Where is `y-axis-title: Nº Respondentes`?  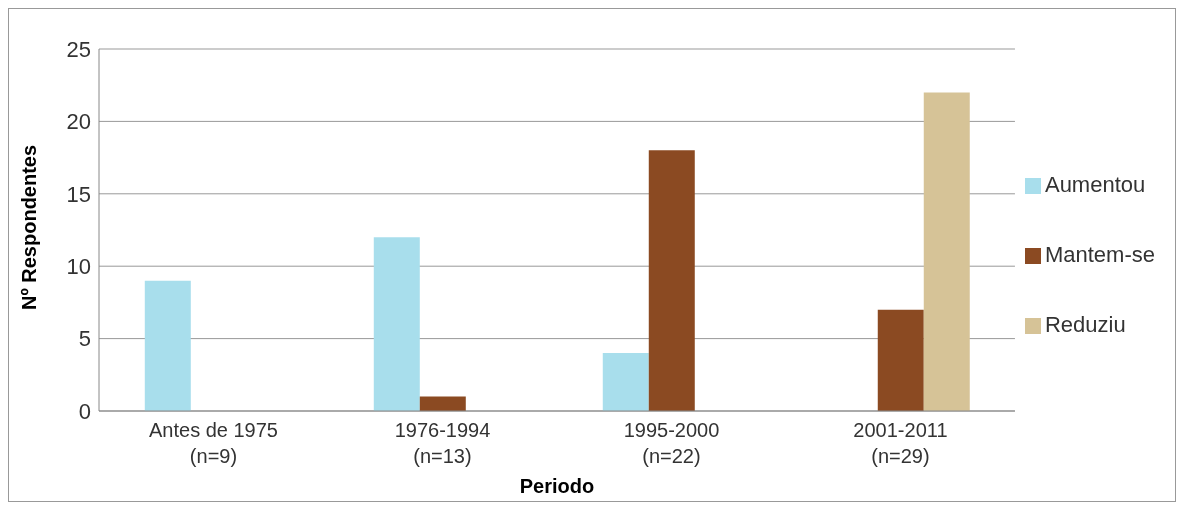
y-axis-title: Nº Respondentes is located at coordinates (29, 227).